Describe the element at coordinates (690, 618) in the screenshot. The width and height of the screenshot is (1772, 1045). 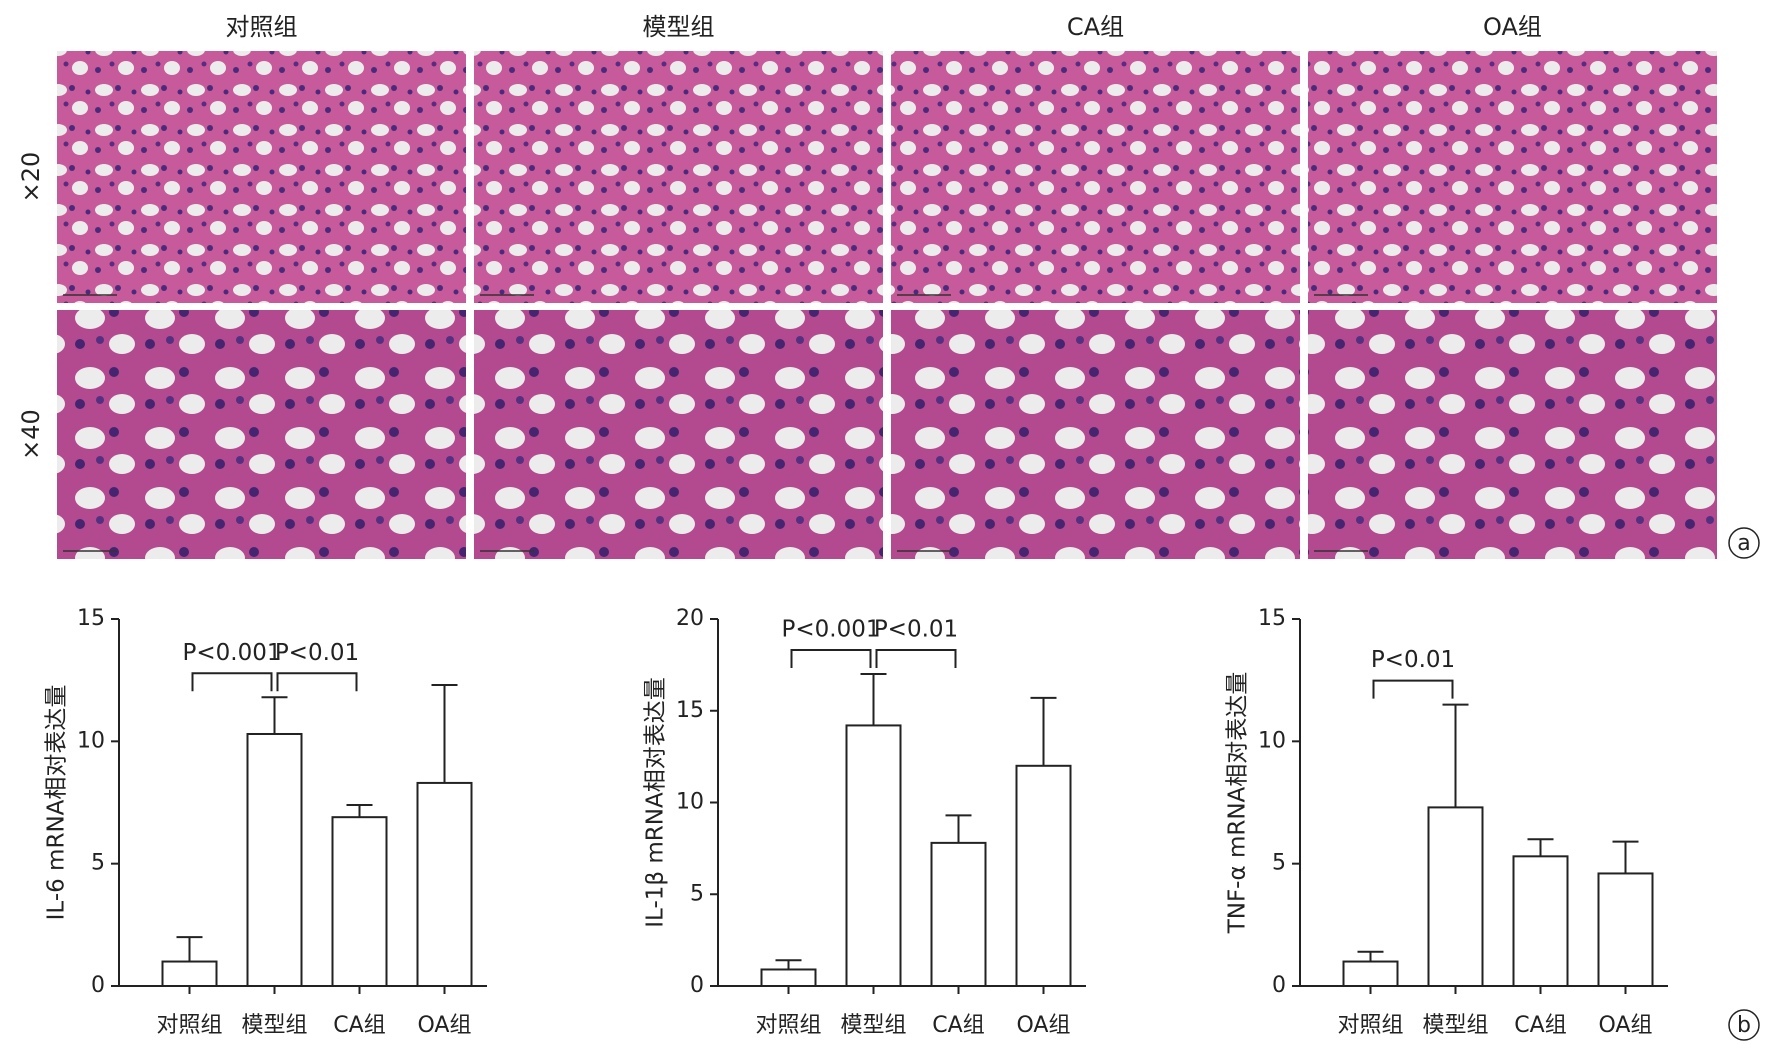
I see `y-tick-label: 20` at that location.